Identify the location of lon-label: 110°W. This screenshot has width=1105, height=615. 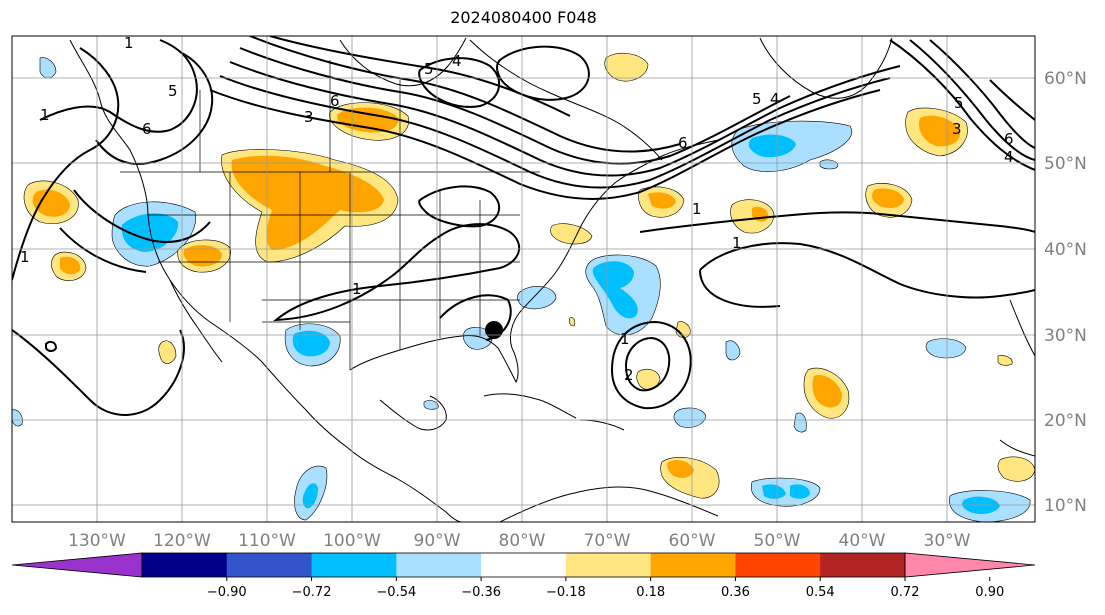
(267, 541).